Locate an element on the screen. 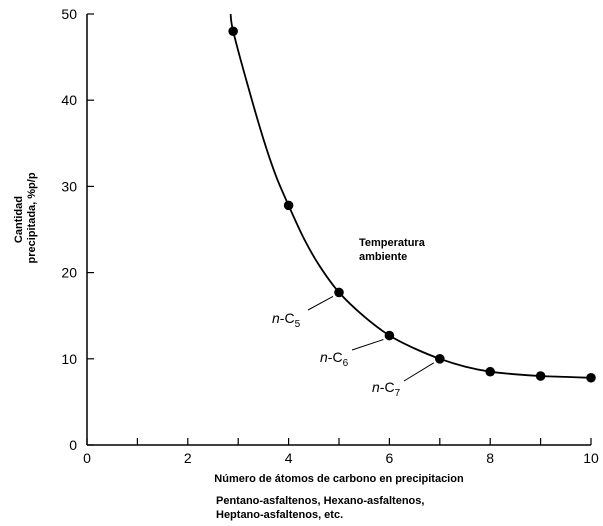 This screenshot has width=603, height=526. x-tick-label: 0 is located at coordinates (87, 458).